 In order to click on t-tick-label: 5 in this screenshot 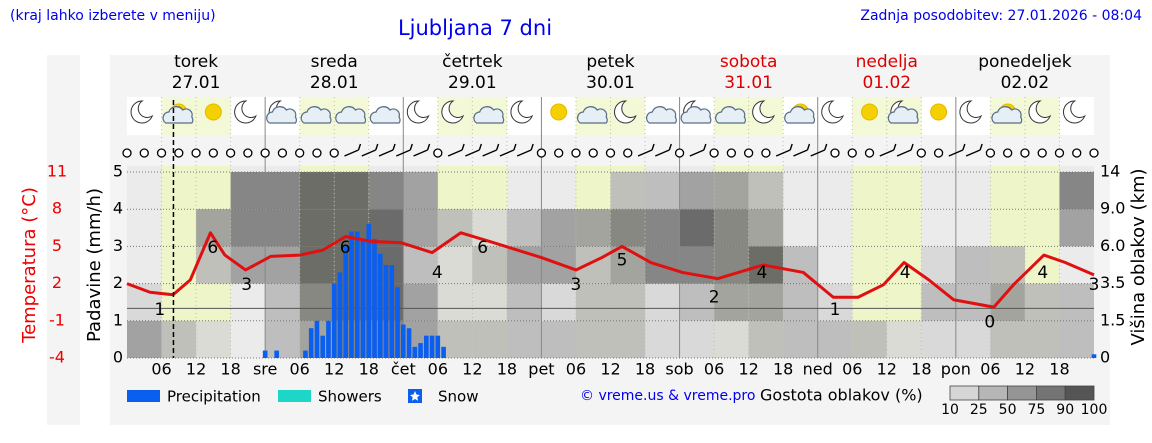, I will do `click(57, 245)`.